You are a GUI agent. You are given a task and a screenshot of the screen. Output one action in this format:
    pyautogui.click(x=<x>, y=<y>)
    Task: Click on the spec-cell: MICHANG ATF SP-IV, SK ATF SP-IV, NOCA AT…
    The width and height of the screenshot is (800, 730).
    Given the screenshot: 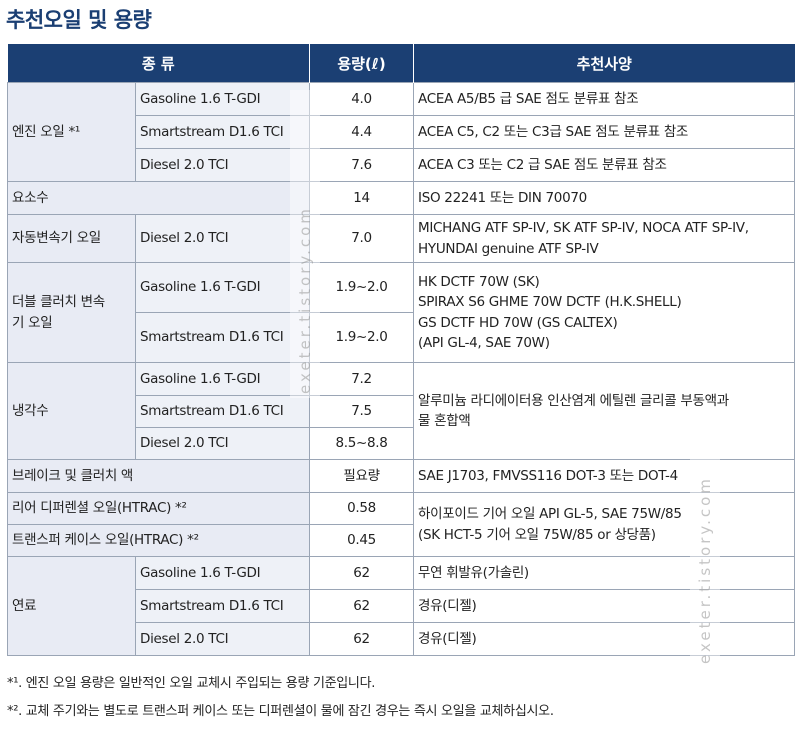 What is the action you would take?
    pyautogui.click(x=604, y=238)
    